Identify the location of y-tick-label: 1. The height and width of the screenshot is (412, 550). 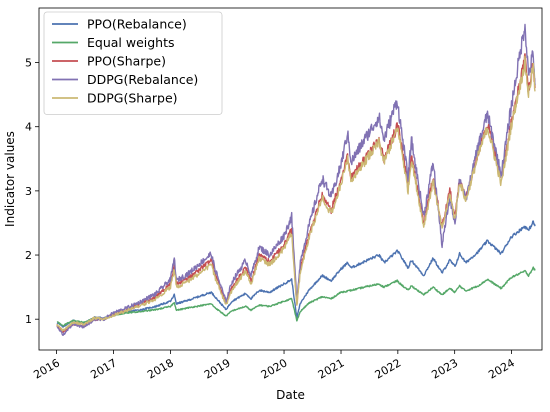
(28, 319).